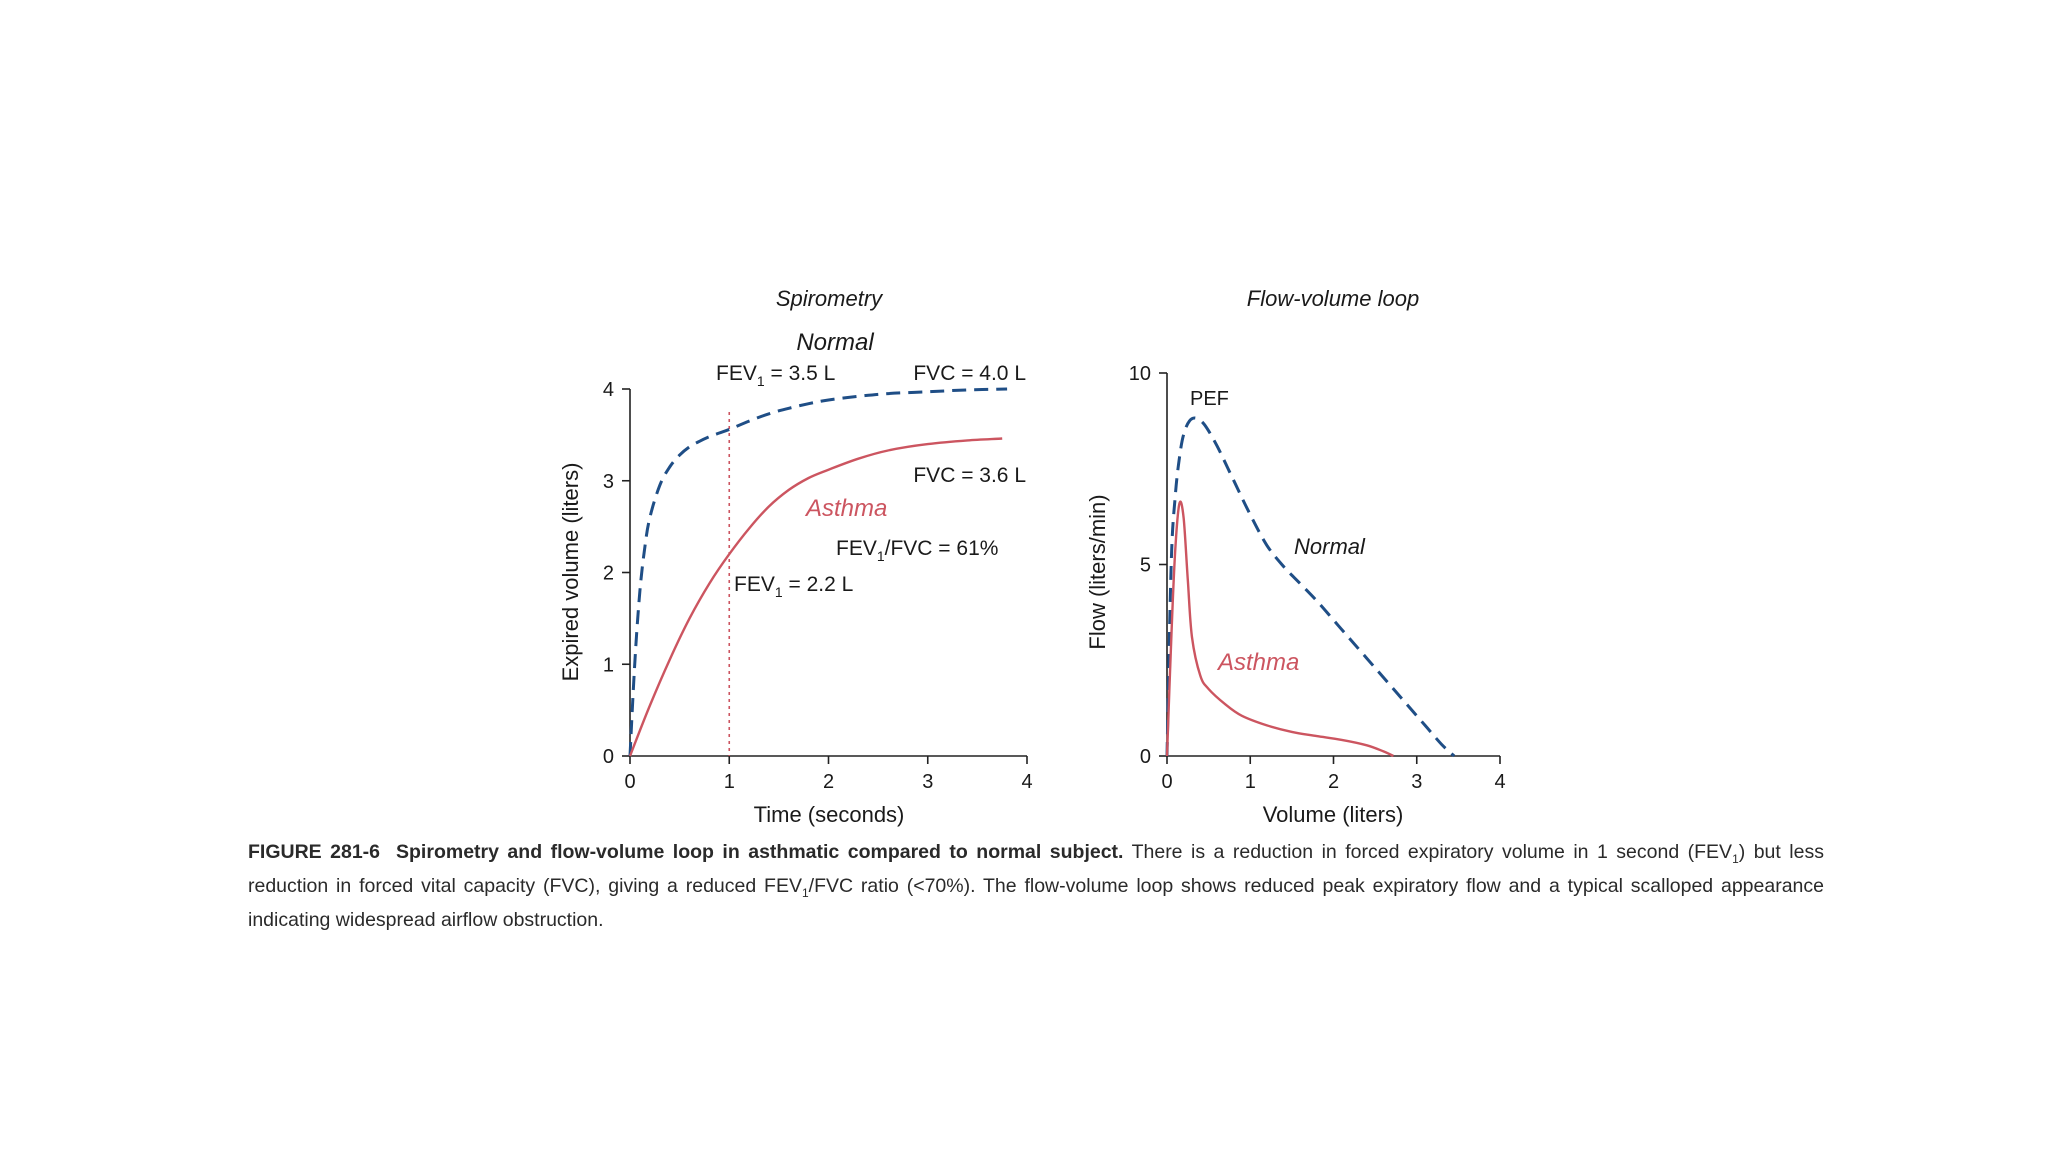 This screenshot has height=1152, width=2048. Describe the element at coordinates (736, 373) in the screenshot. I see `normal-fev1-prefix: FEV` at that location.